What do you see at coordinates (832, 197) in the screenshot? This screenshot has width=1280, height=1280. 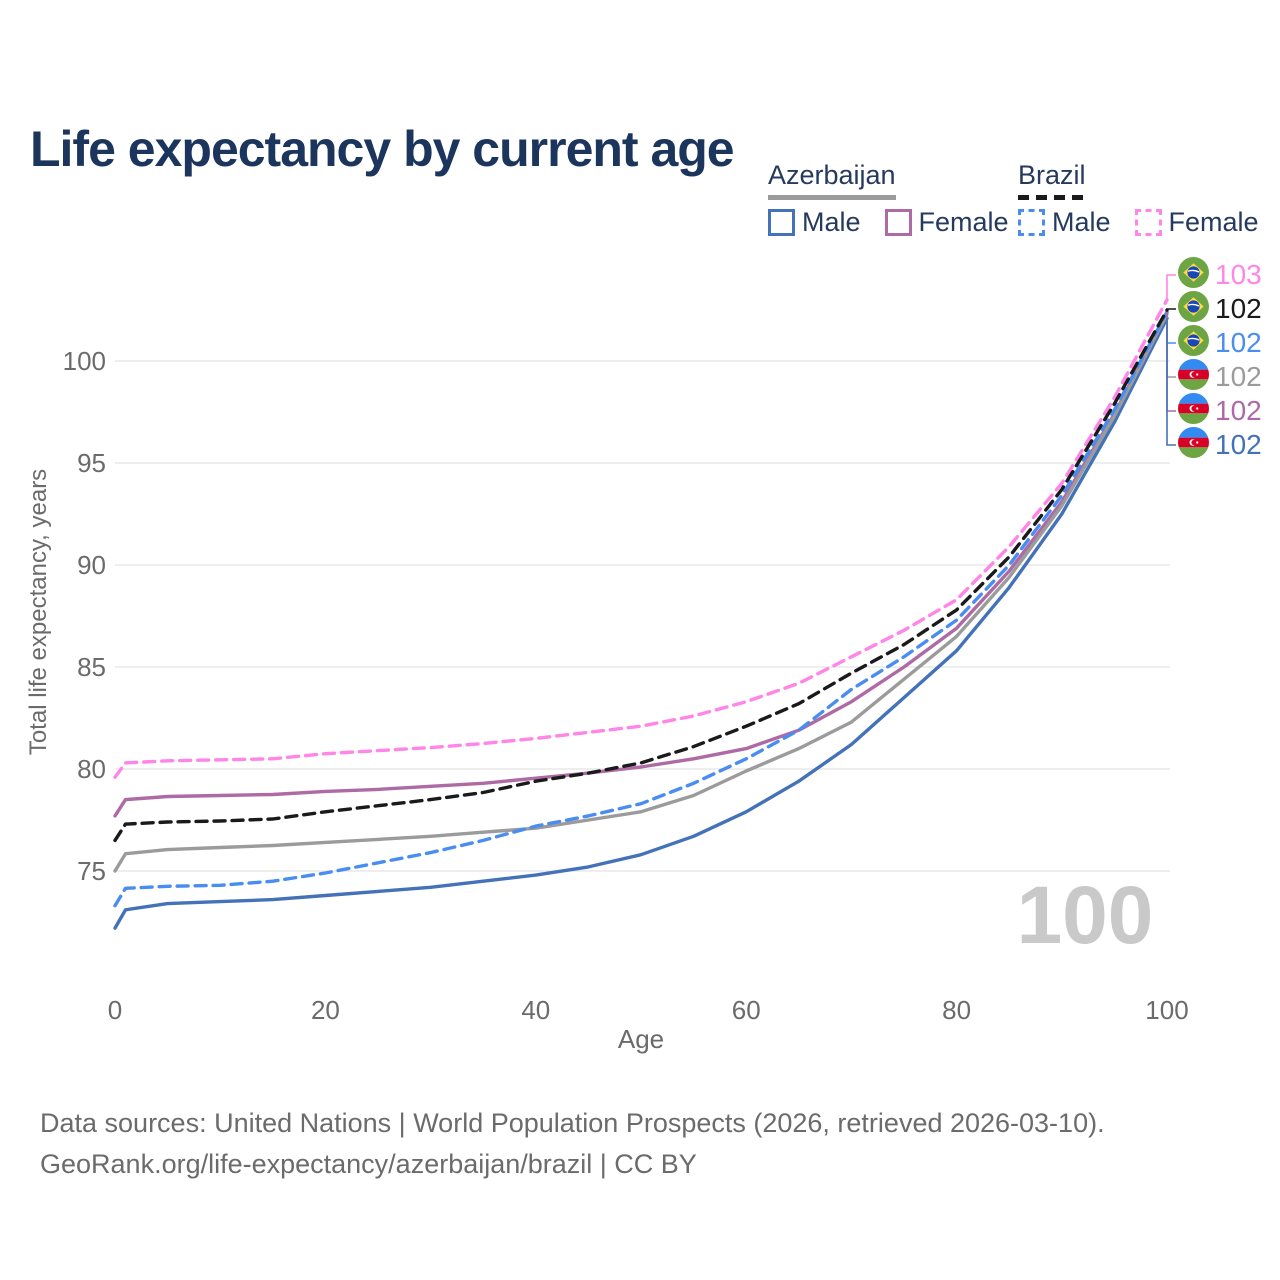 I see `legend-underline-azerbaijan` at bounding box center [832, 197].